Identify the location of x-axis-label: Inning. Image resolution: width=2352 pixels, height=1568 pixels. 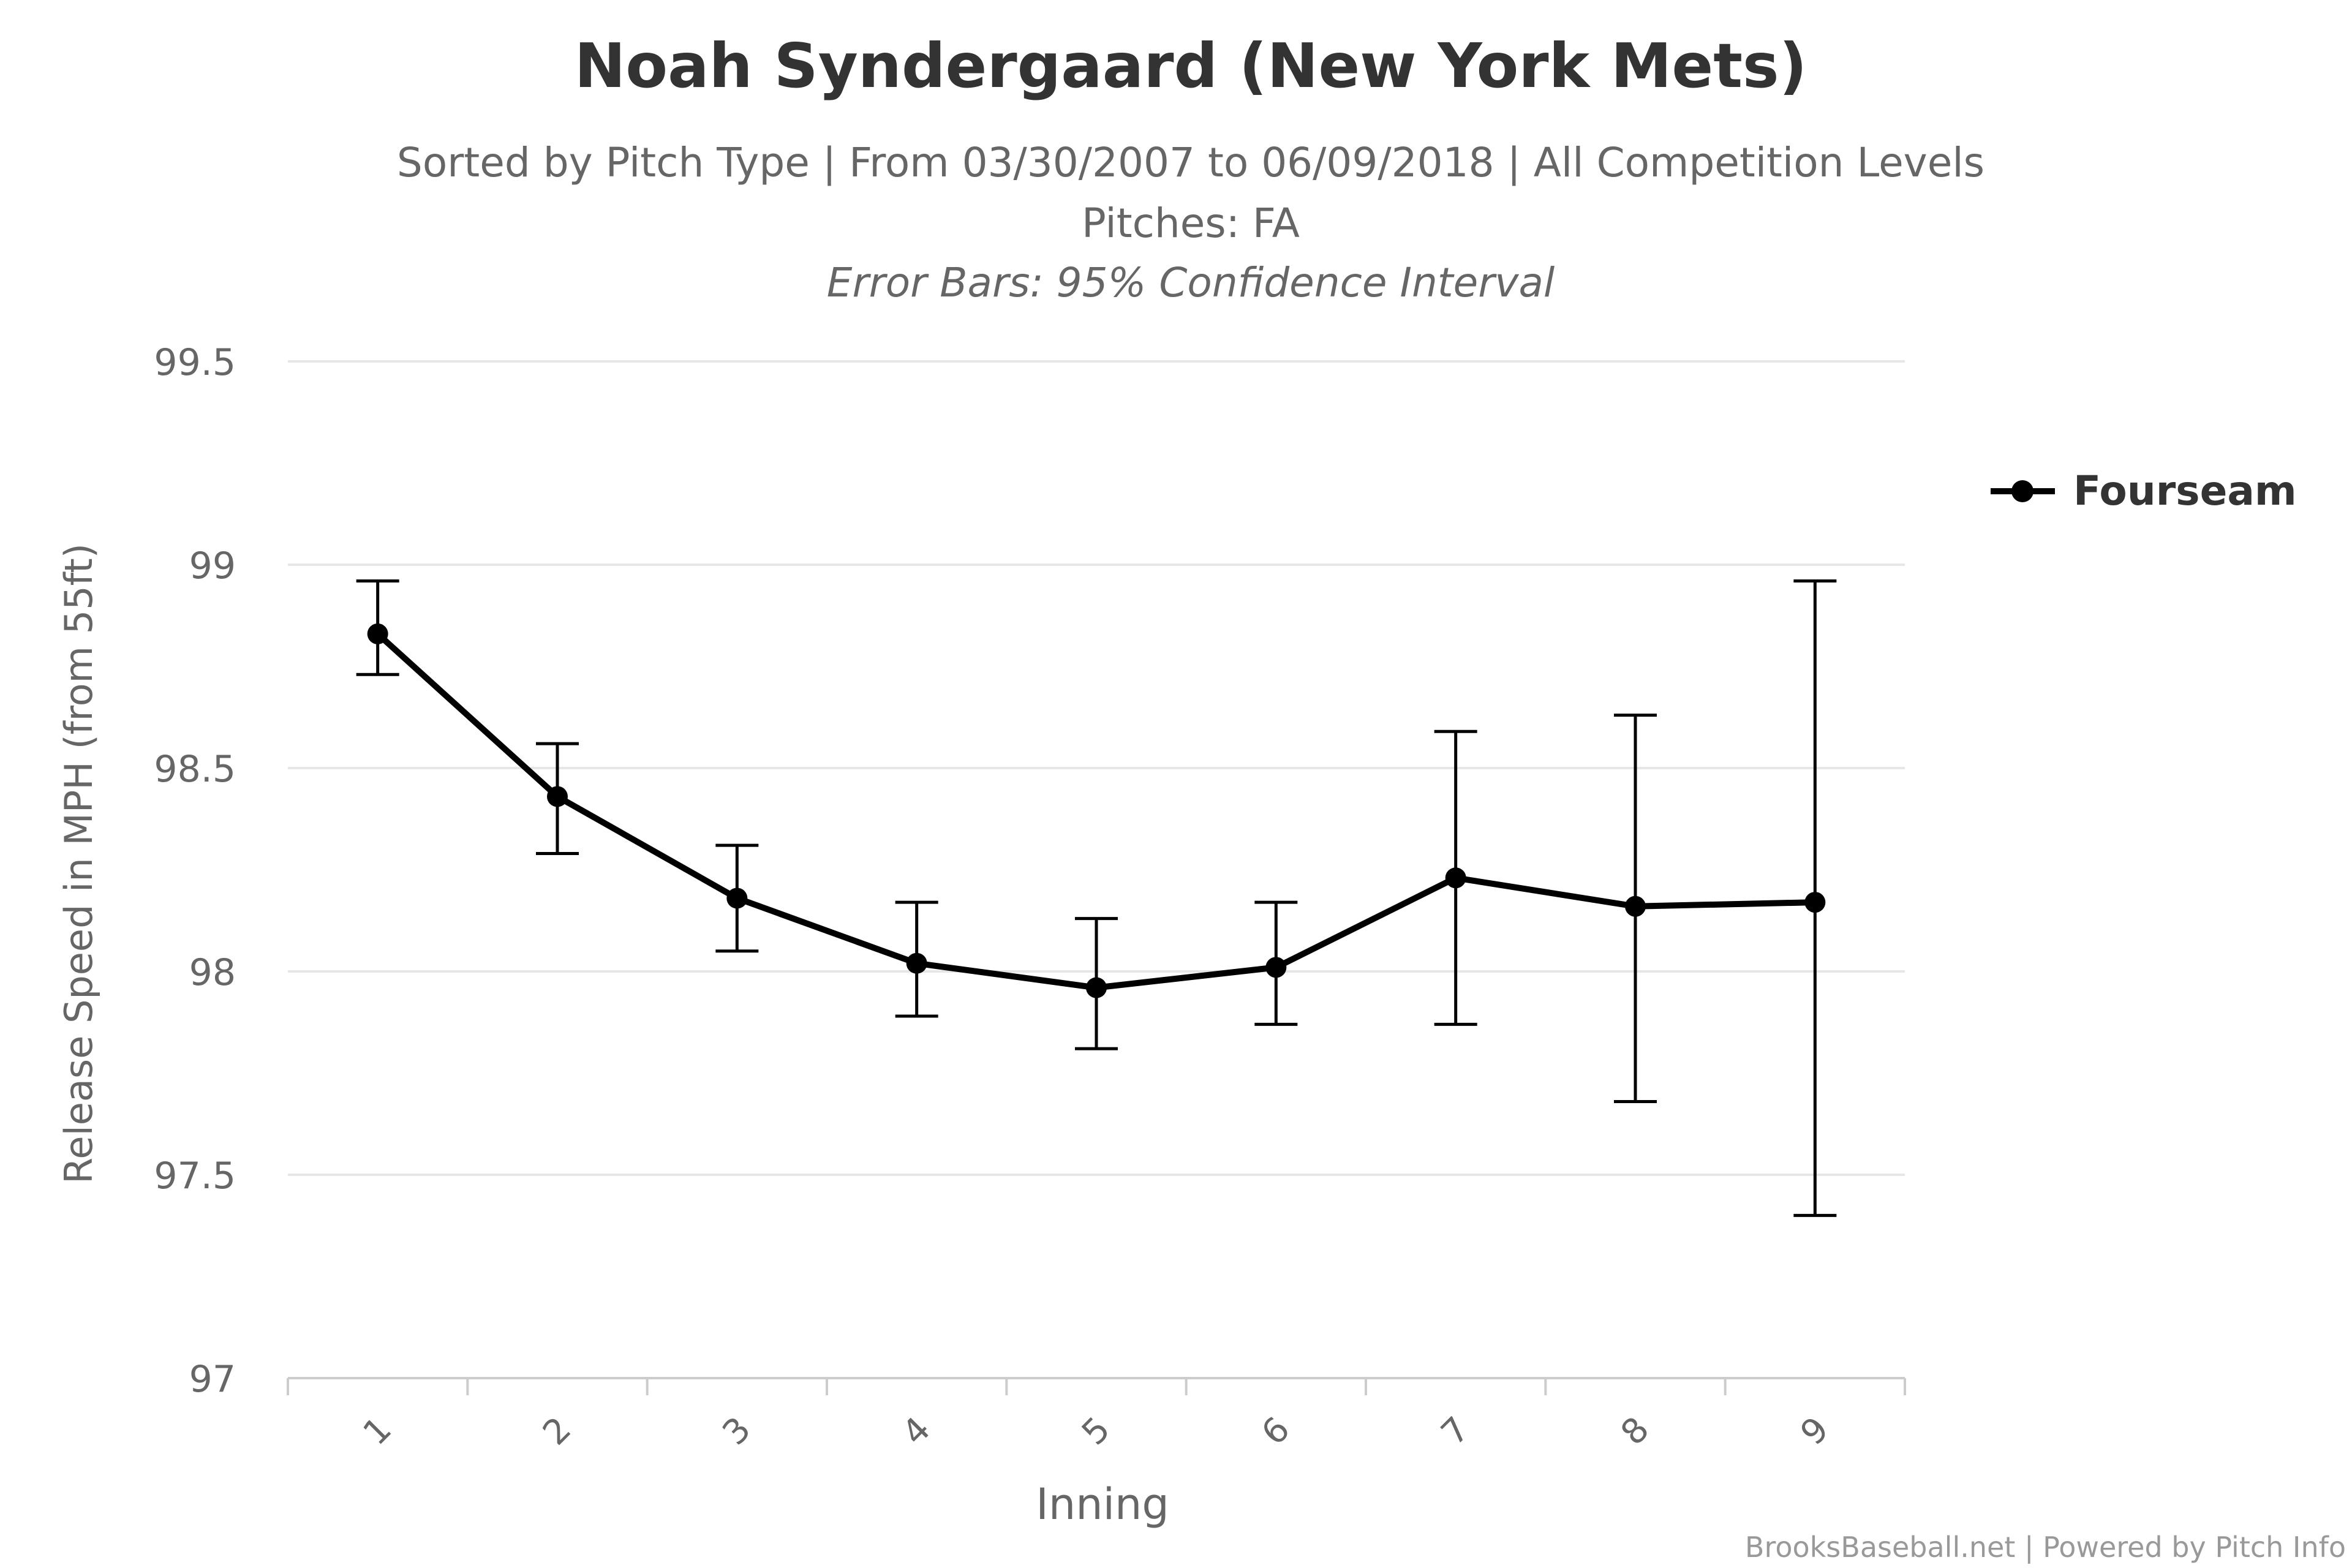
(1102, 1504).